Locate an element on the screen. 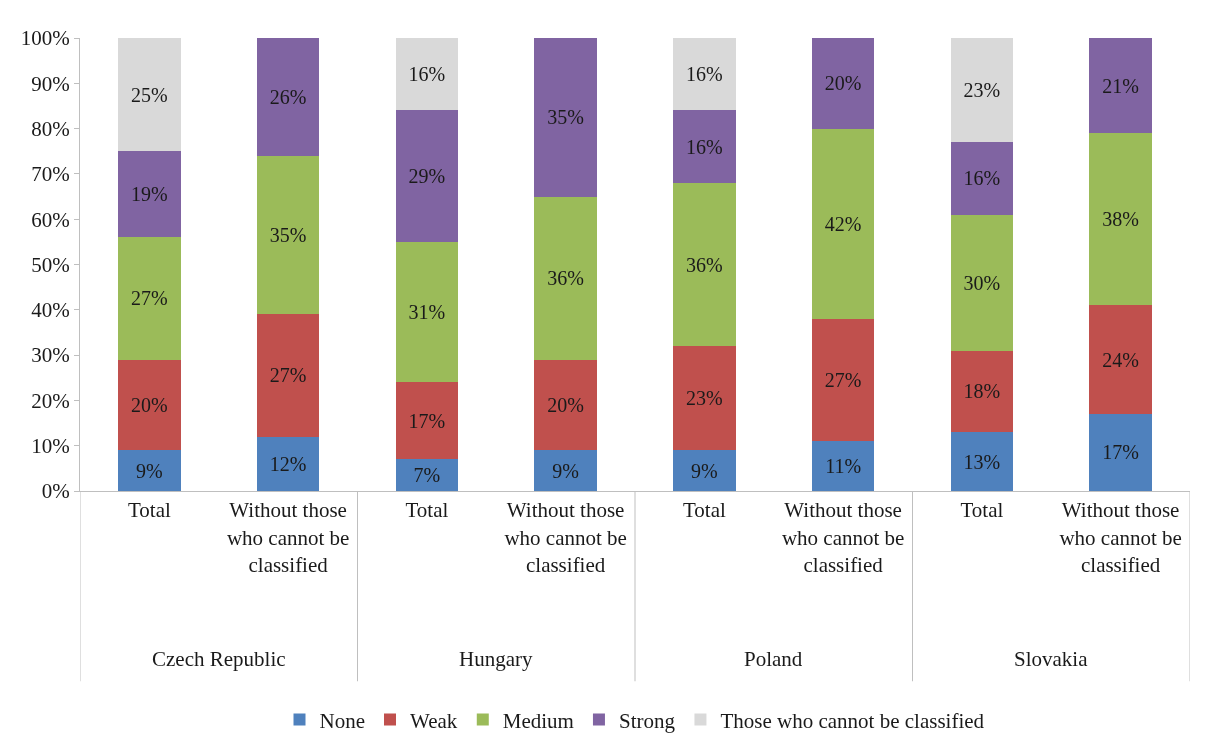  data-label: 38% is located at coordinates (1120, 219).